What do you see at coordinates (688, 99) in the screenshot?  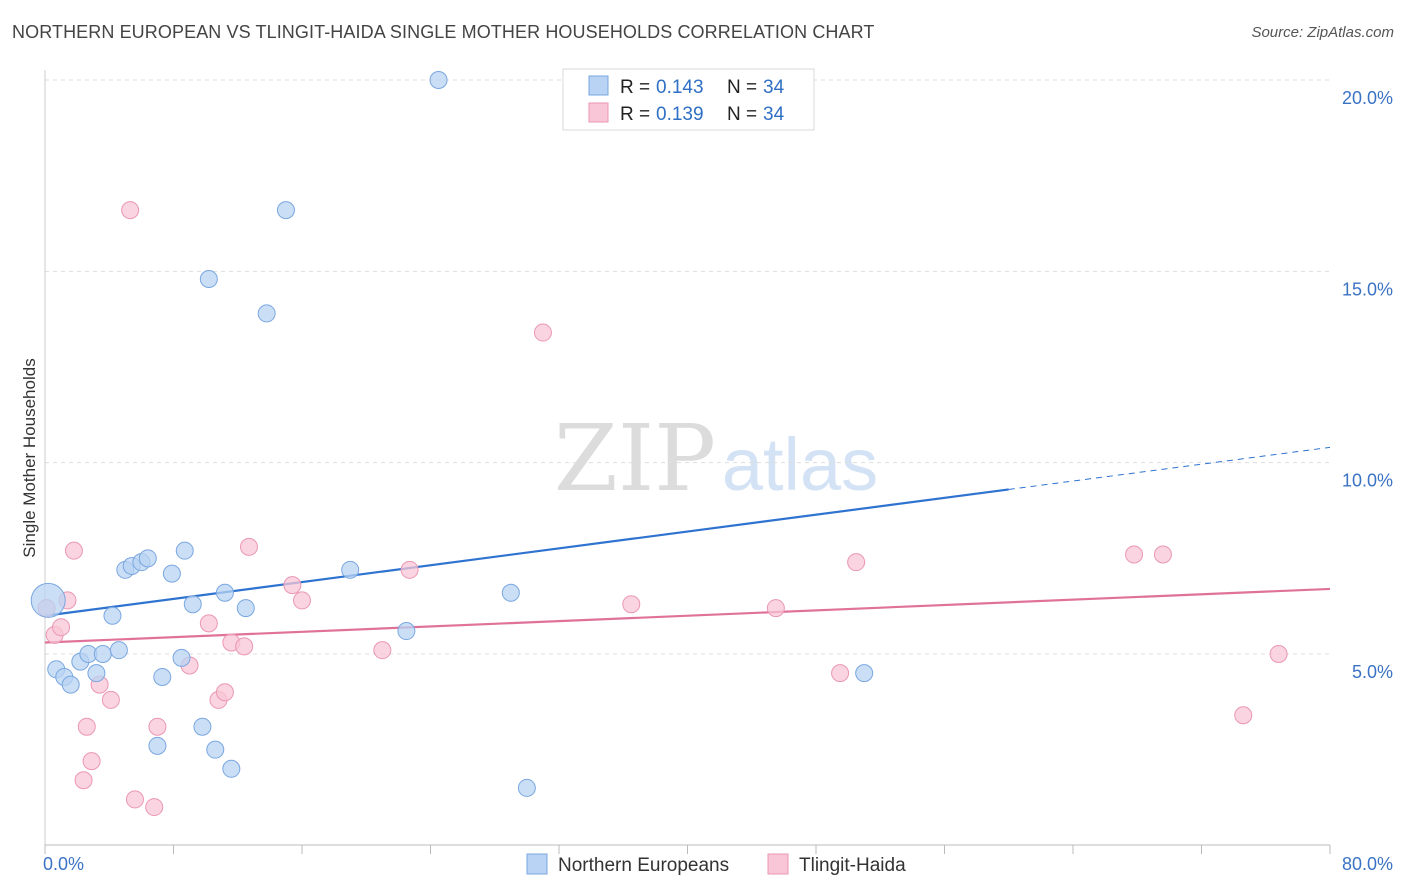 I see `legend: R = 0.143 N = 34 R = 0.139 N = 34` at bounding box center [688, 99].